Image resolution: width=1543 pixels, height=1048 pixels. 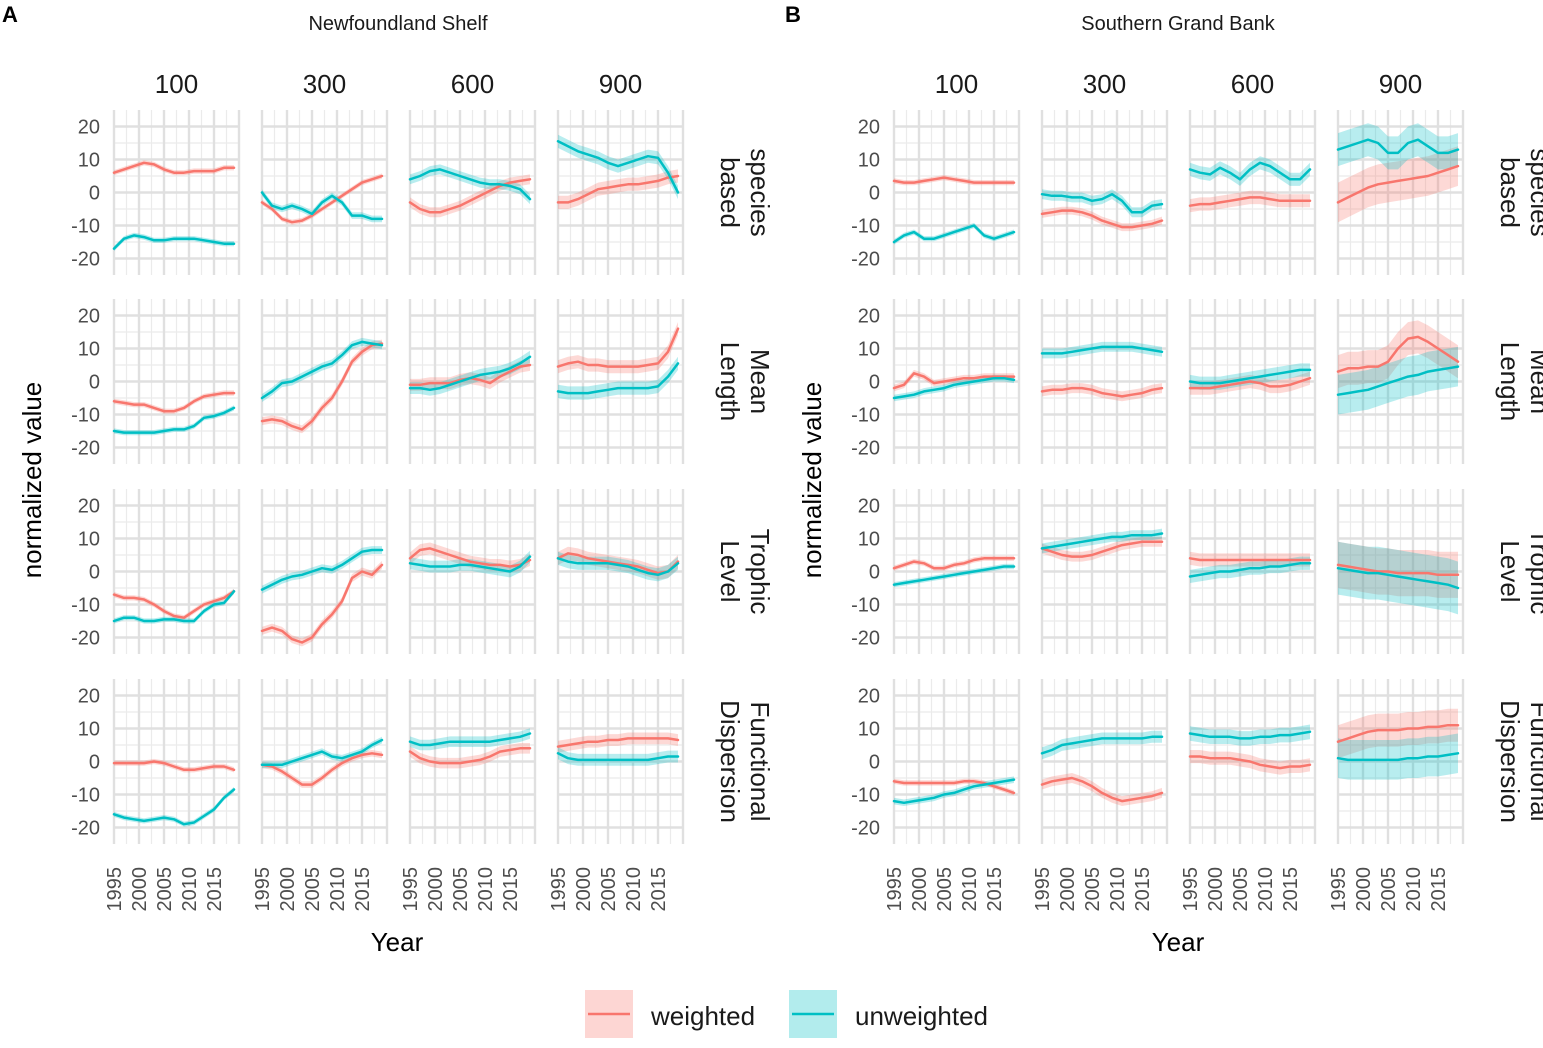 I want to click on facet-panel-r1-c2, so click(x=324, y=192).